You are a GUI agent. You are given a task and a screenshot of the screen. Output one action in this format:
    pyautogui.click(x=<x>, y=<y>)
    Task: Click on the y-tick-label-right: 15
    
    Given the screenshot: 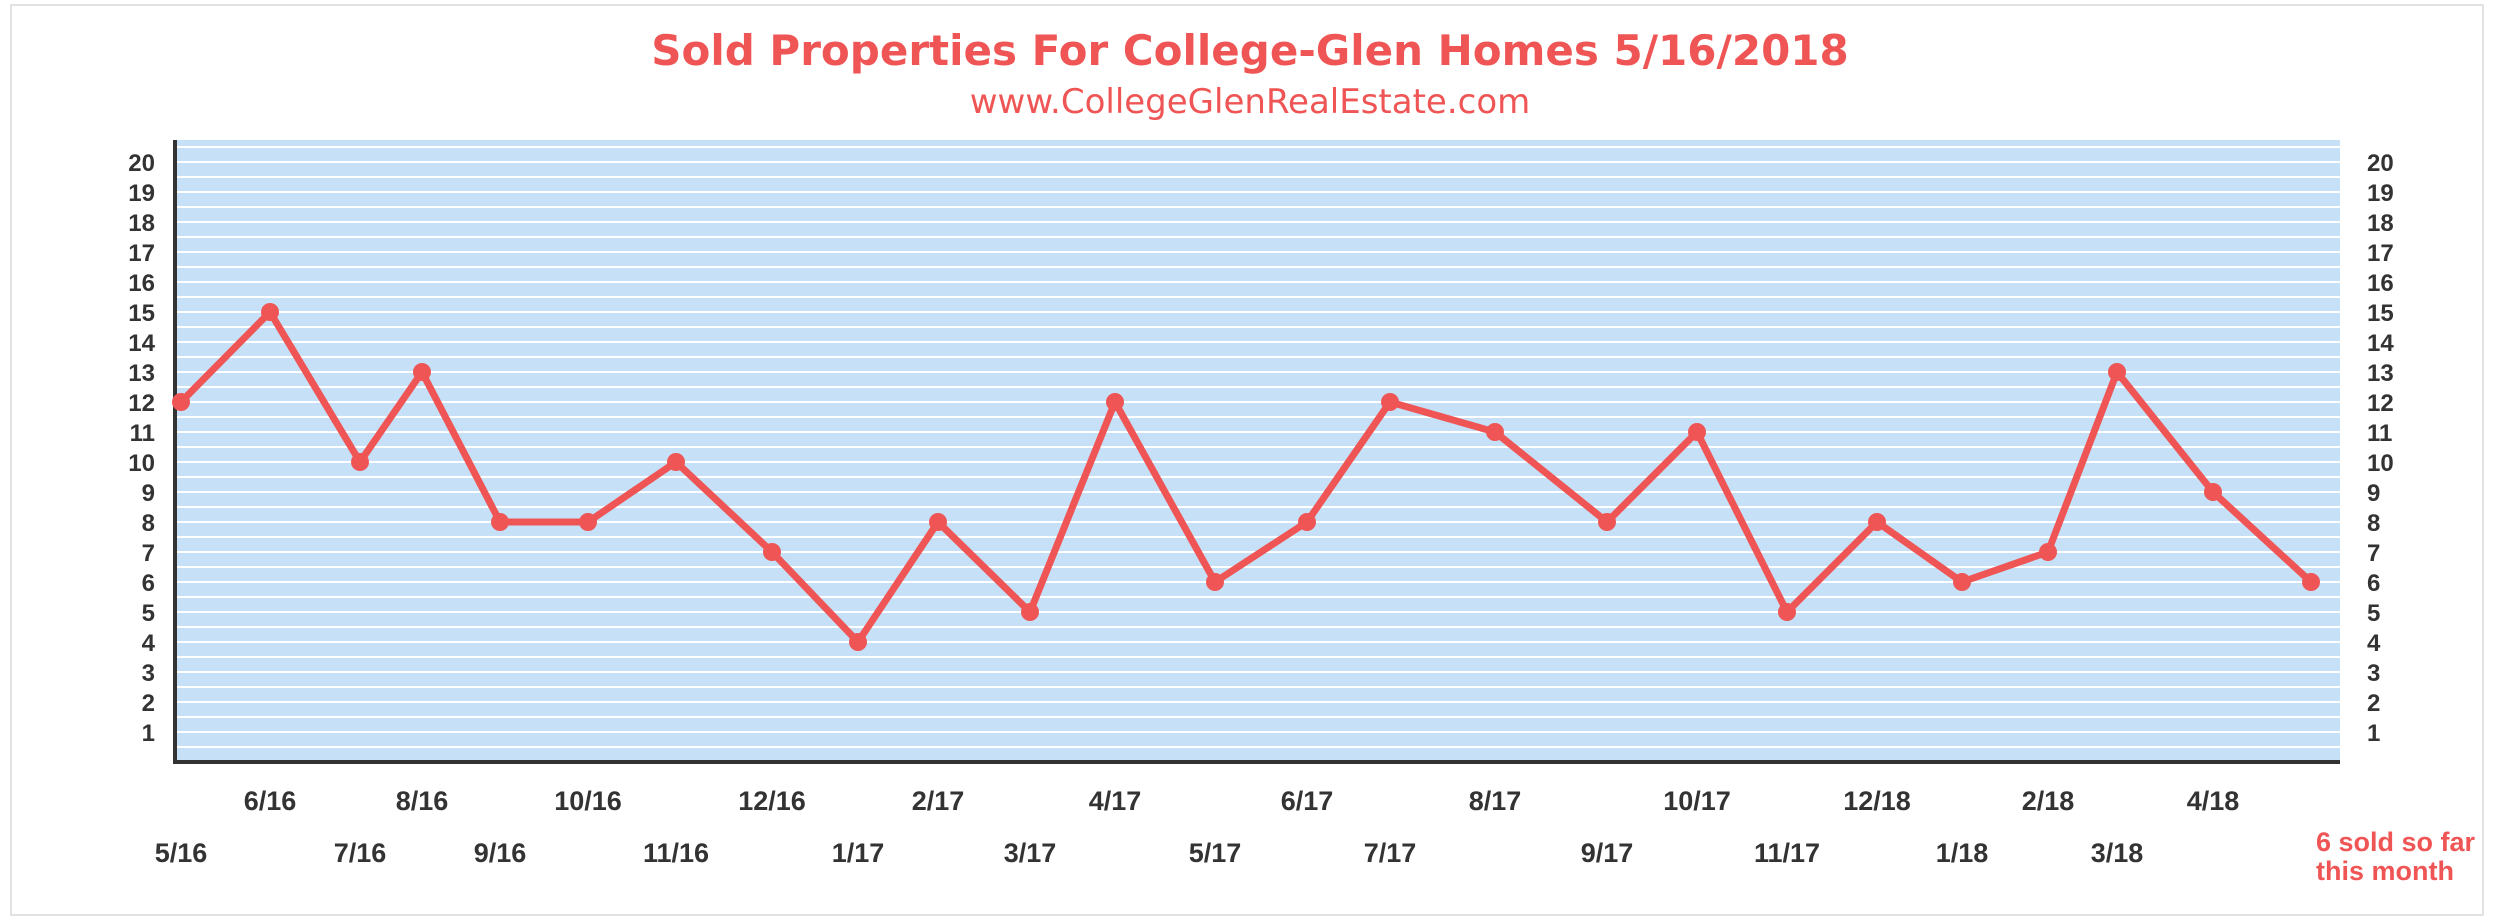 What is the action you would take?
    pyautogui.click(x=2380, y=313)
    